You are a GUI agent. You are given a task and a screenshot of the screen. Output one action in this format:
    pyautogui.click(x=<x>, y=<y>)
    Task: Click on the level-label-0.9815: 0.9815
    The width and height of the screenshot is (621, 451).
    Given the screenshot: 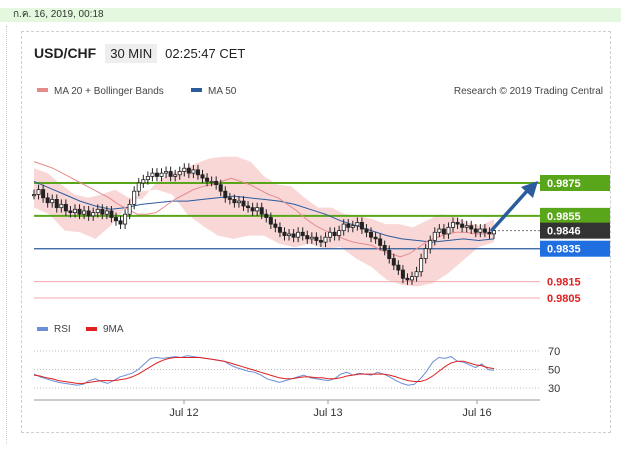 What is the action you would take?
    pyautogui.click(x=564, y=283)
    